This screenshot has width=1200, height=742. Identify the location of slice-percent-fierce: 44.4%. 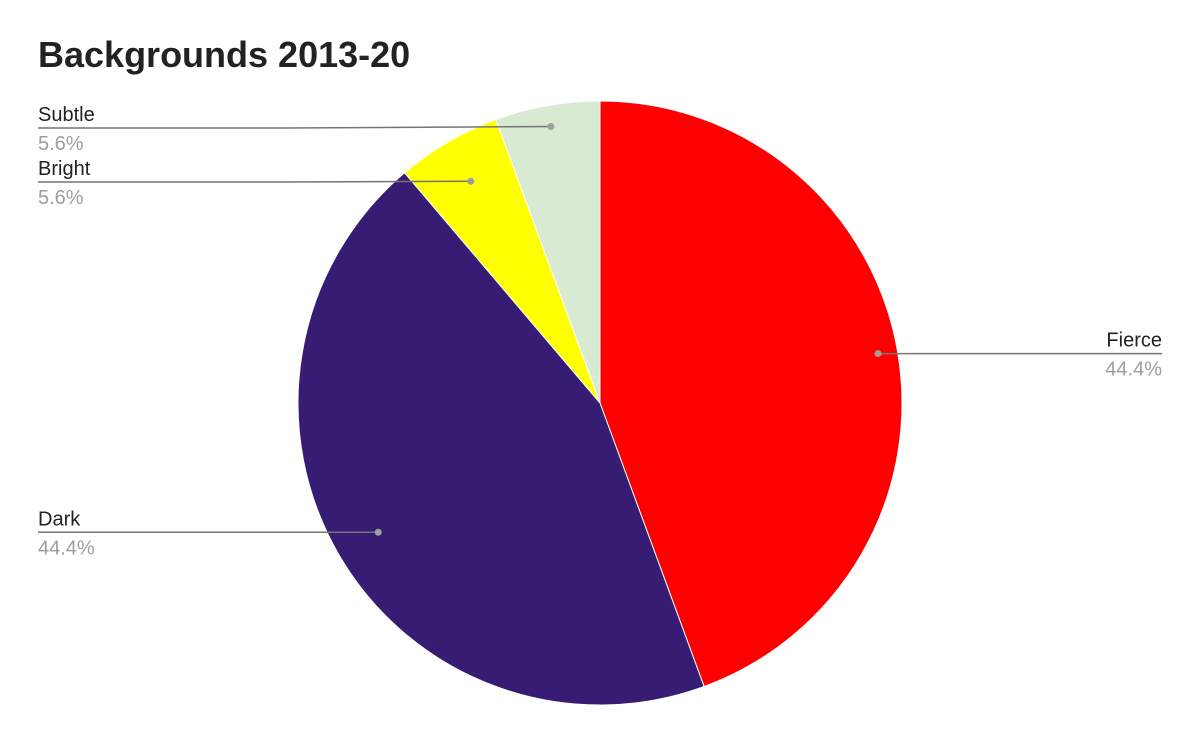
(1133, 370).